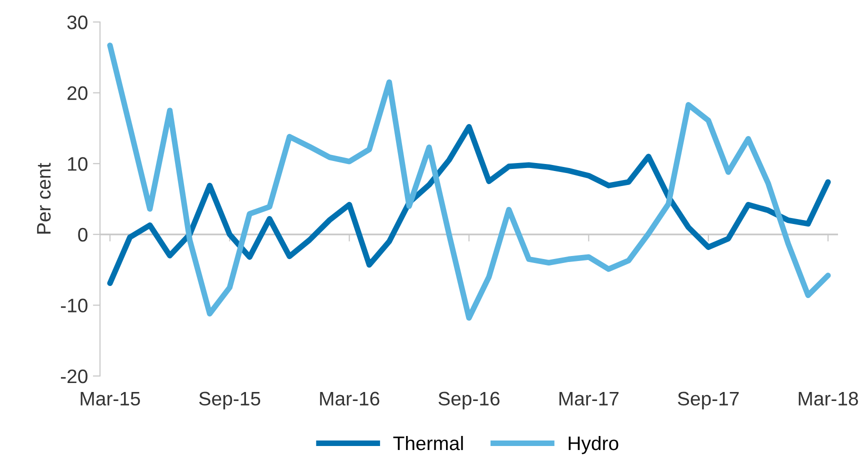 The image size is (863, 467). What do you see at coordinates (229, 401) in the screenshot?
I see `x-tick-label: Sep-15` at bounding box center [229, 401].